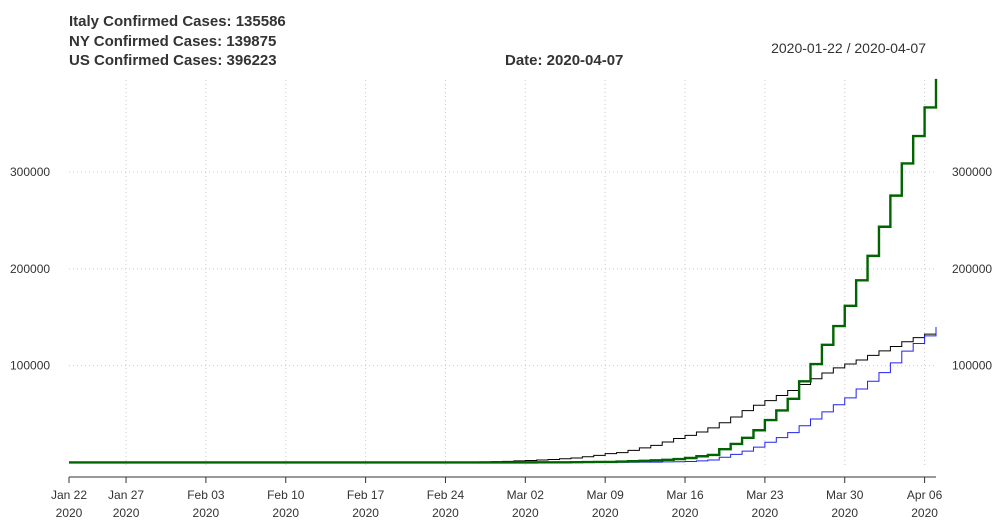  What do you see at coordinates (30, 269) in the screenshot?
I see `y-tick-label-left: 200000` at bounding box center [30, 269].